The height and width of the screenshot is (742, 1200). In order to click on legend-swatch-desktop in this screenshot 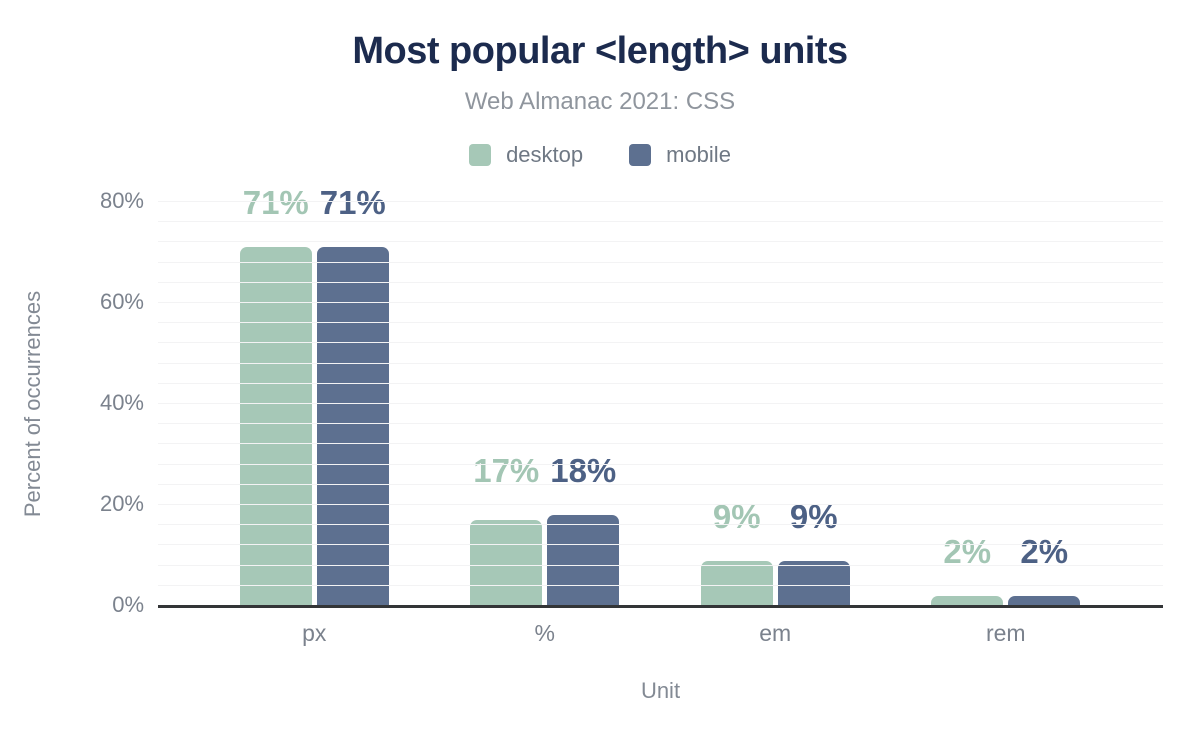, I will do `click(480, 155)`.